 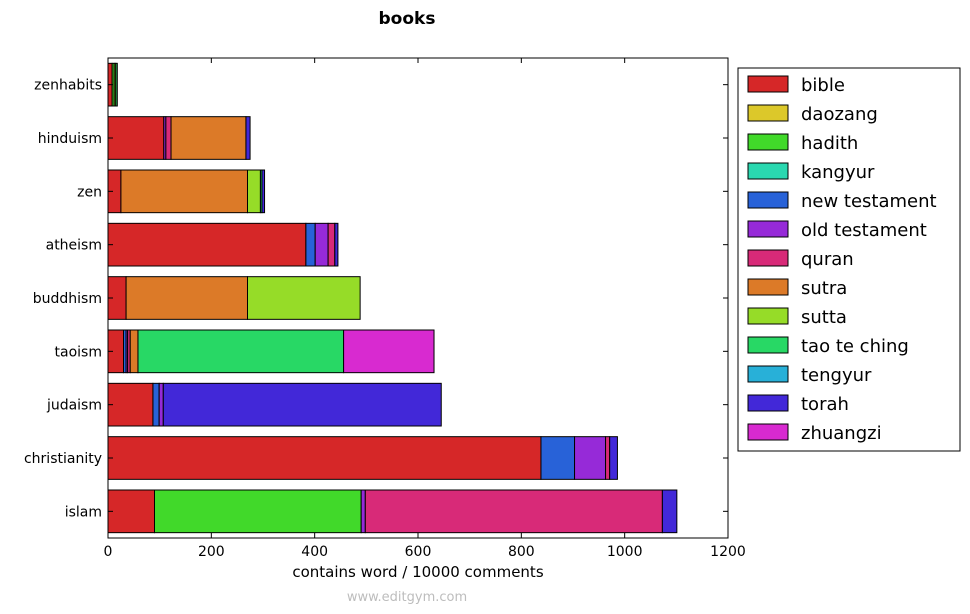 What do you see at coordinates (134, 351) in the screenshot?
I see `bar-taoism-sutra` at bounding box center [134, 351].